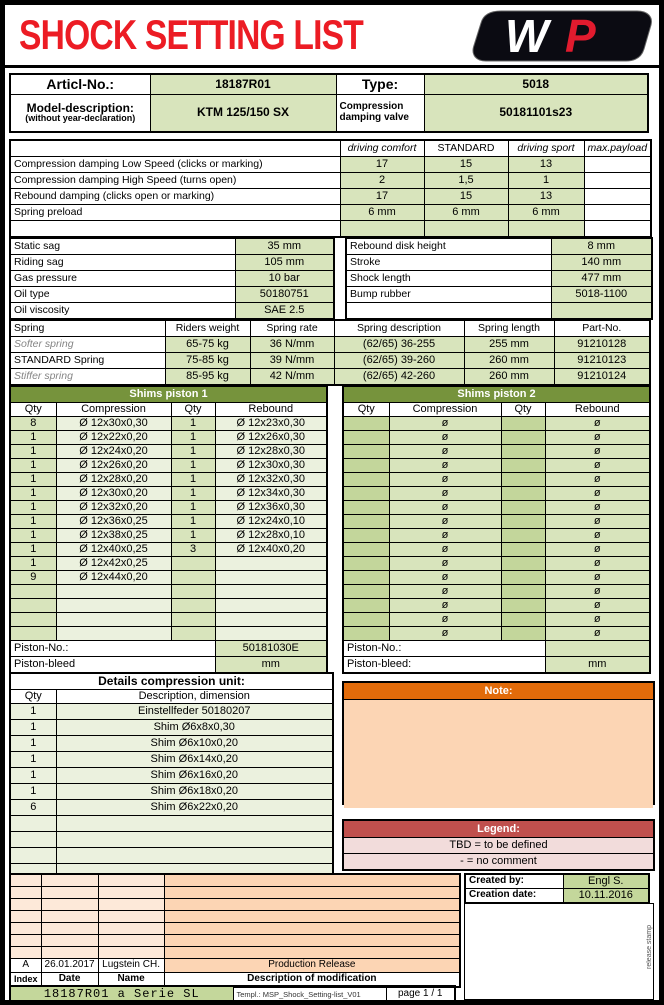 This screenshot has width=664, height=1005. What do you see at coordinates (466, 212) in the screenshot?
I see `value-standard: 6 mm` at bounding box center [466, 212].